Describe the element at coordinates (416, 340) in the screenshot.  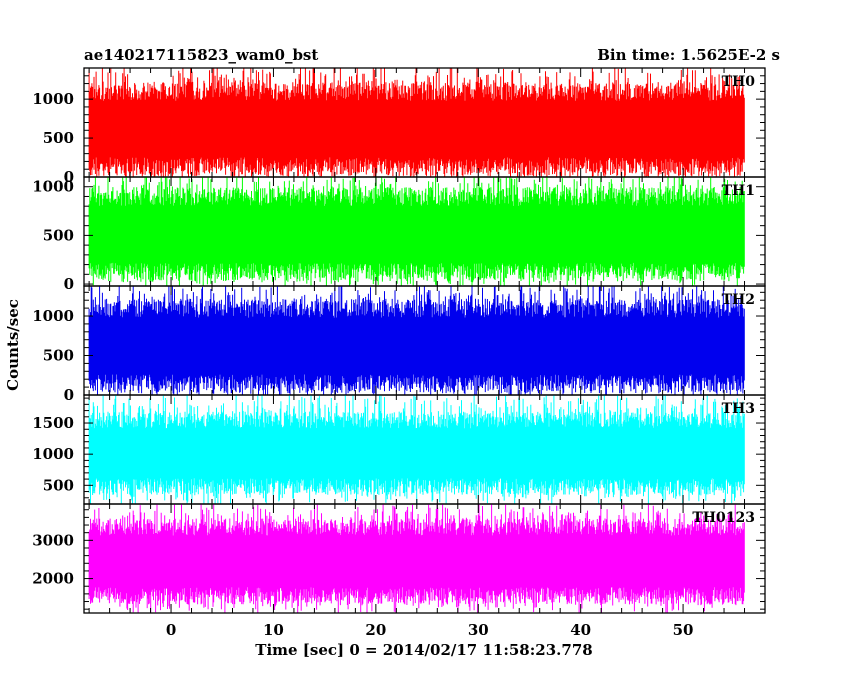
I see `series-th2-line` at that location.